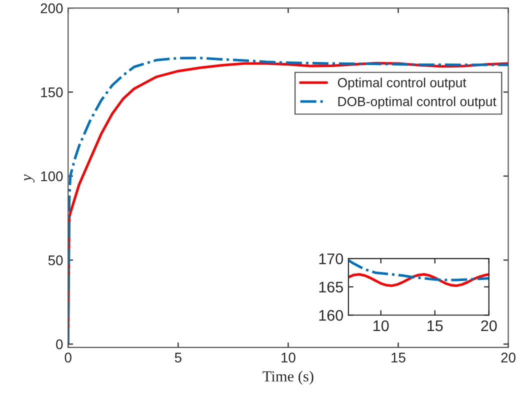 The image size is (524, 404). What do you see at coordinates (52, 92) in the screenshot?
I see `y-tick-label: 150` at bounding box center [52, 92].